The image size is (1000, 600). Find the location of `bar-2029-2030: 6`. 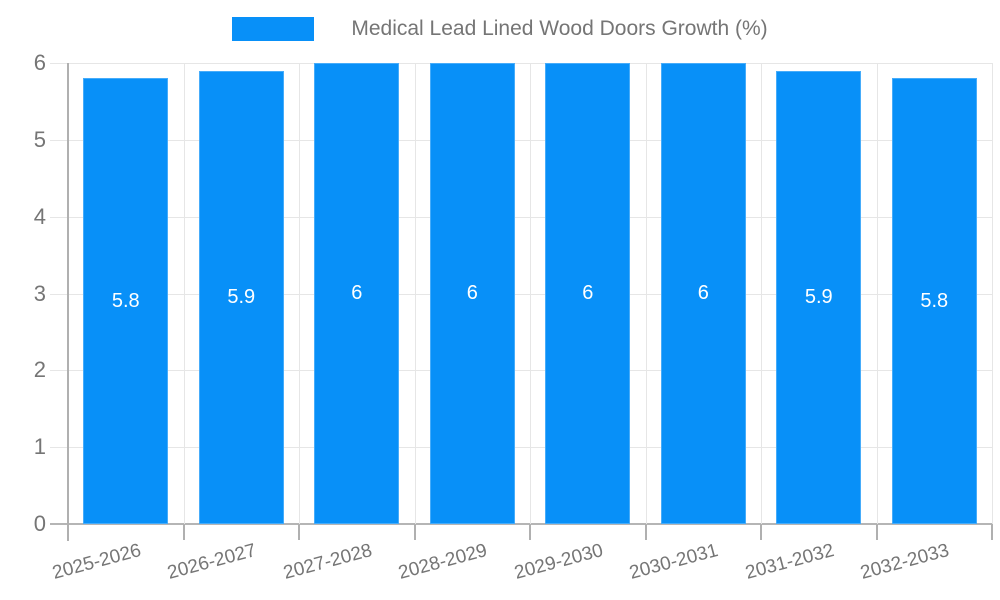

bar-2029-2030: 6 is located at coordinates (588, 293).